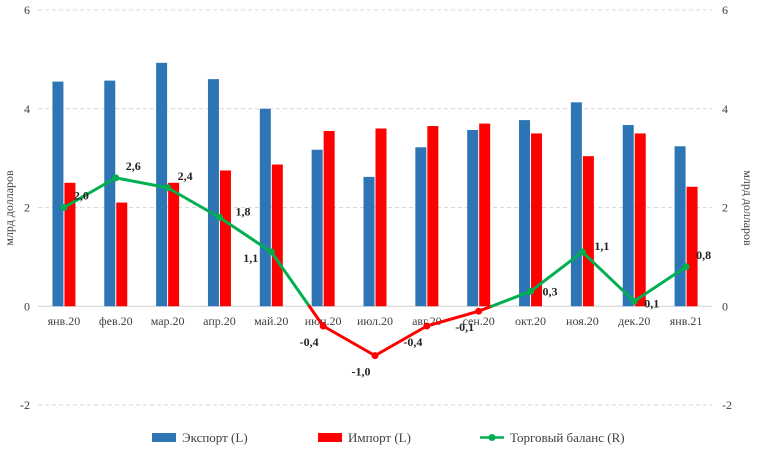  I want to click on x-axis-tick-label: дек.20, so click(634, 321).